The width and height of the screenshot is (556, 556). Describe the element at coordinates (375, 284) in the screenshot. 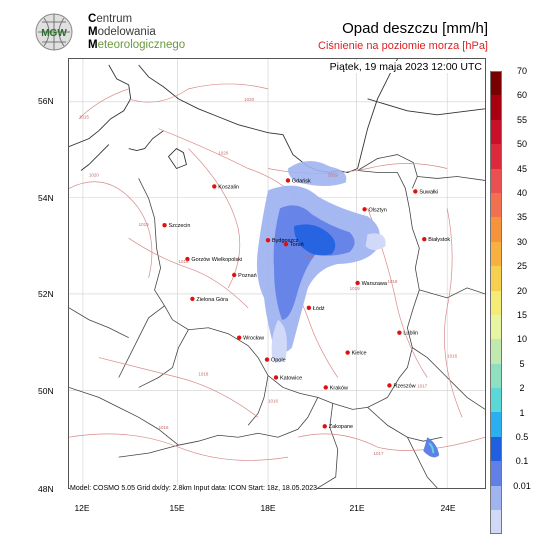

I see `city-label: Warszawa` at that location.